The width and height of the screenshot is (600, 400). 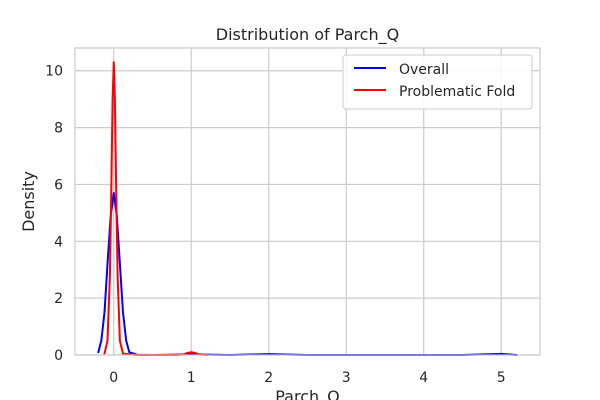 I want to click on chart-title: Distribution of Parch_Q, so click(x=307, y=35).